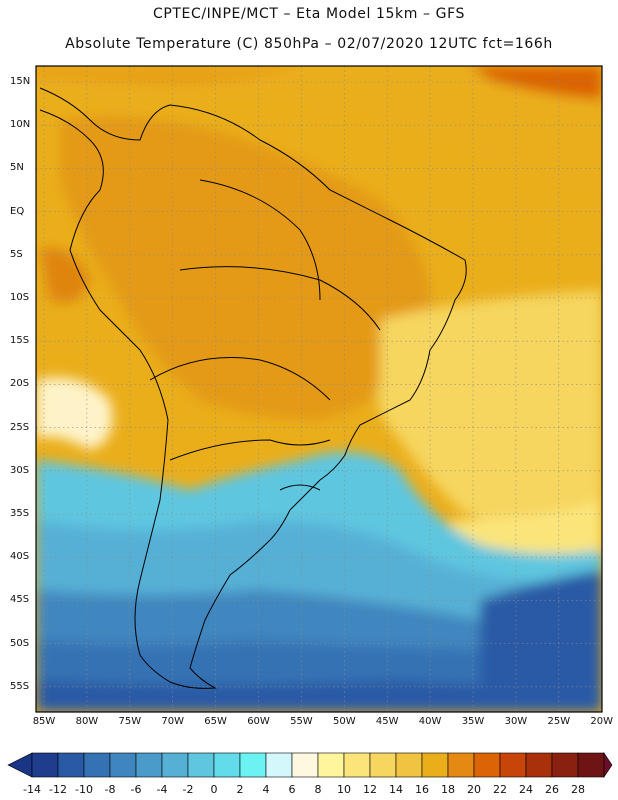  Describe the element at coordinates (601, 721) in the screenshot. I see `lon-label: 20W` at that location.